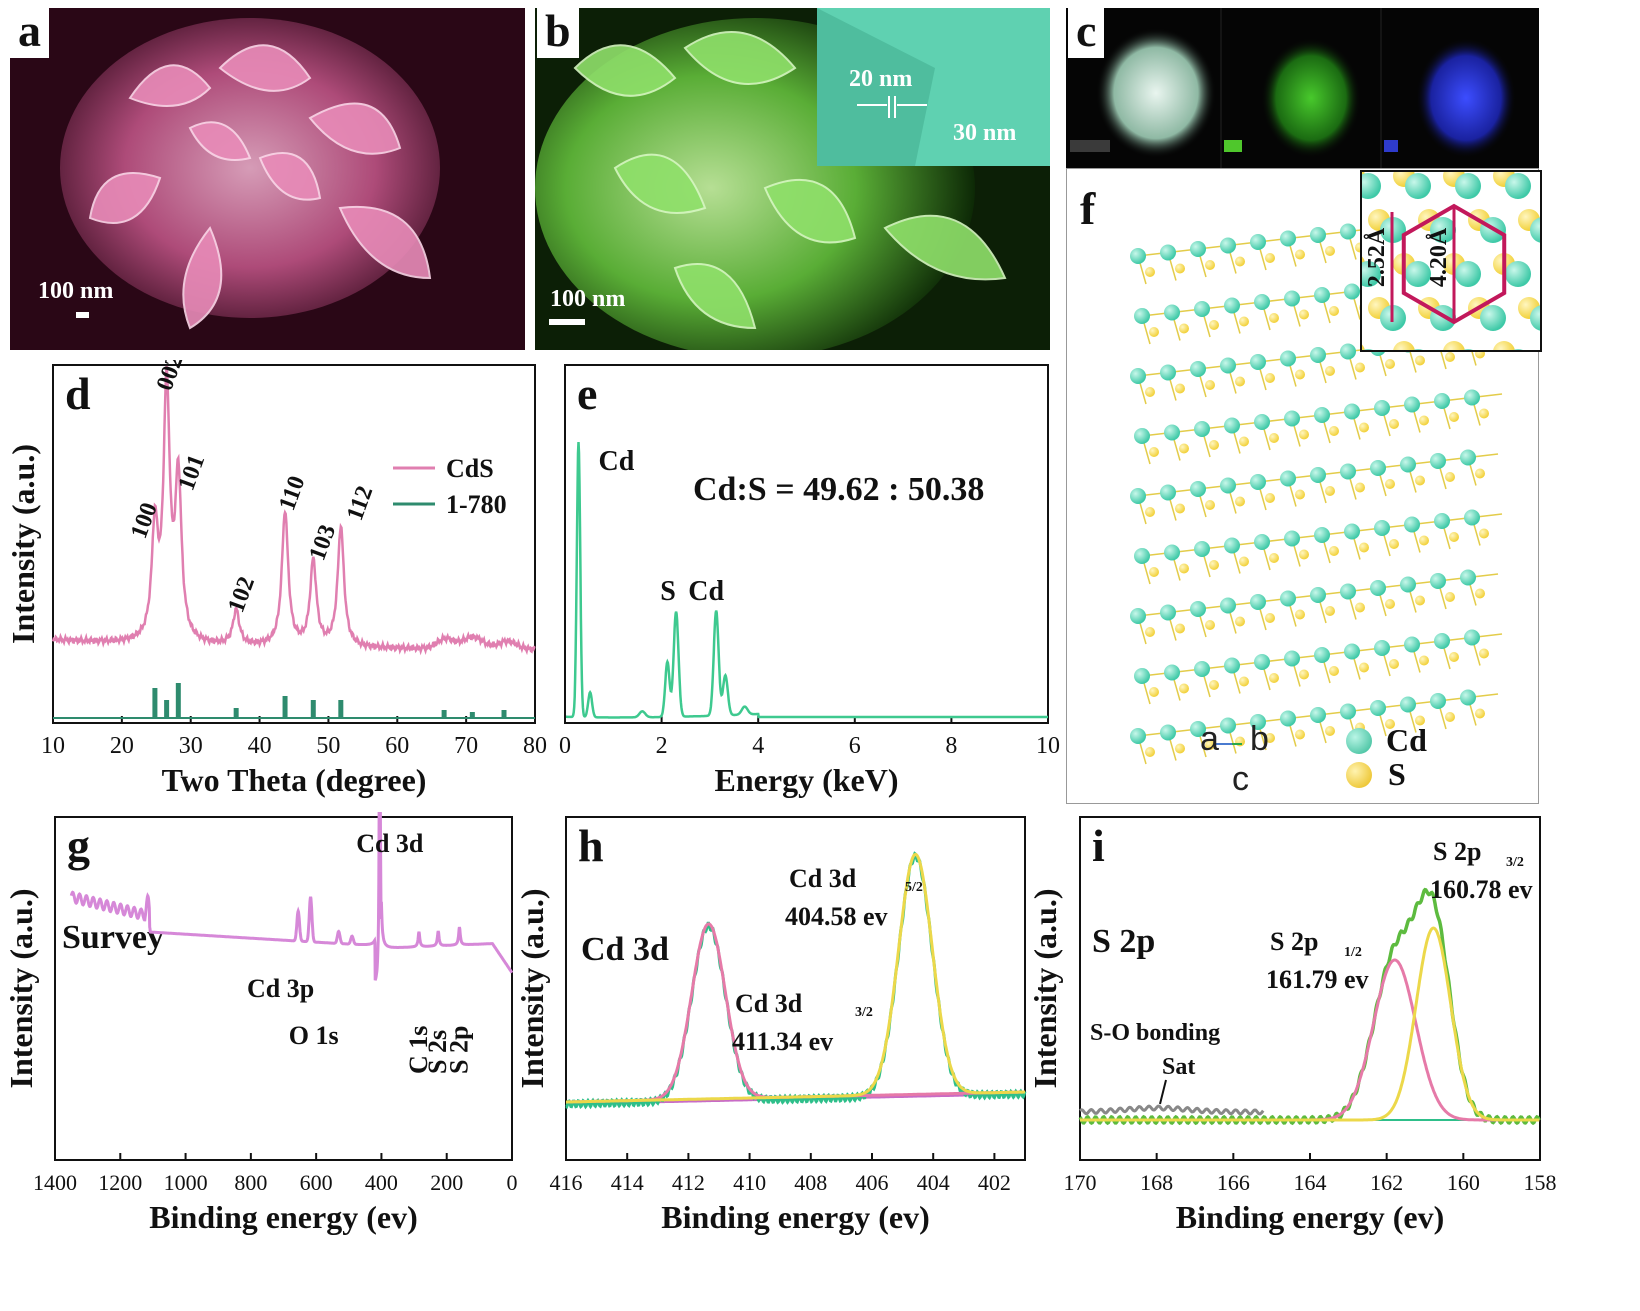  Describe the element at coordinates (1359, 775) in the screenshot. I see `legend-s-icon` at that location.